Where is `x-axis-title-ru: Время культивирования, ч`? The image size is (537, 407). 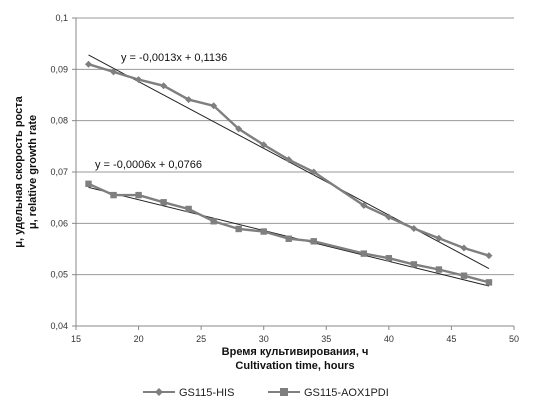 x-axis-title-ru: Время культивирования, ч is located at coordinates (295, 352).